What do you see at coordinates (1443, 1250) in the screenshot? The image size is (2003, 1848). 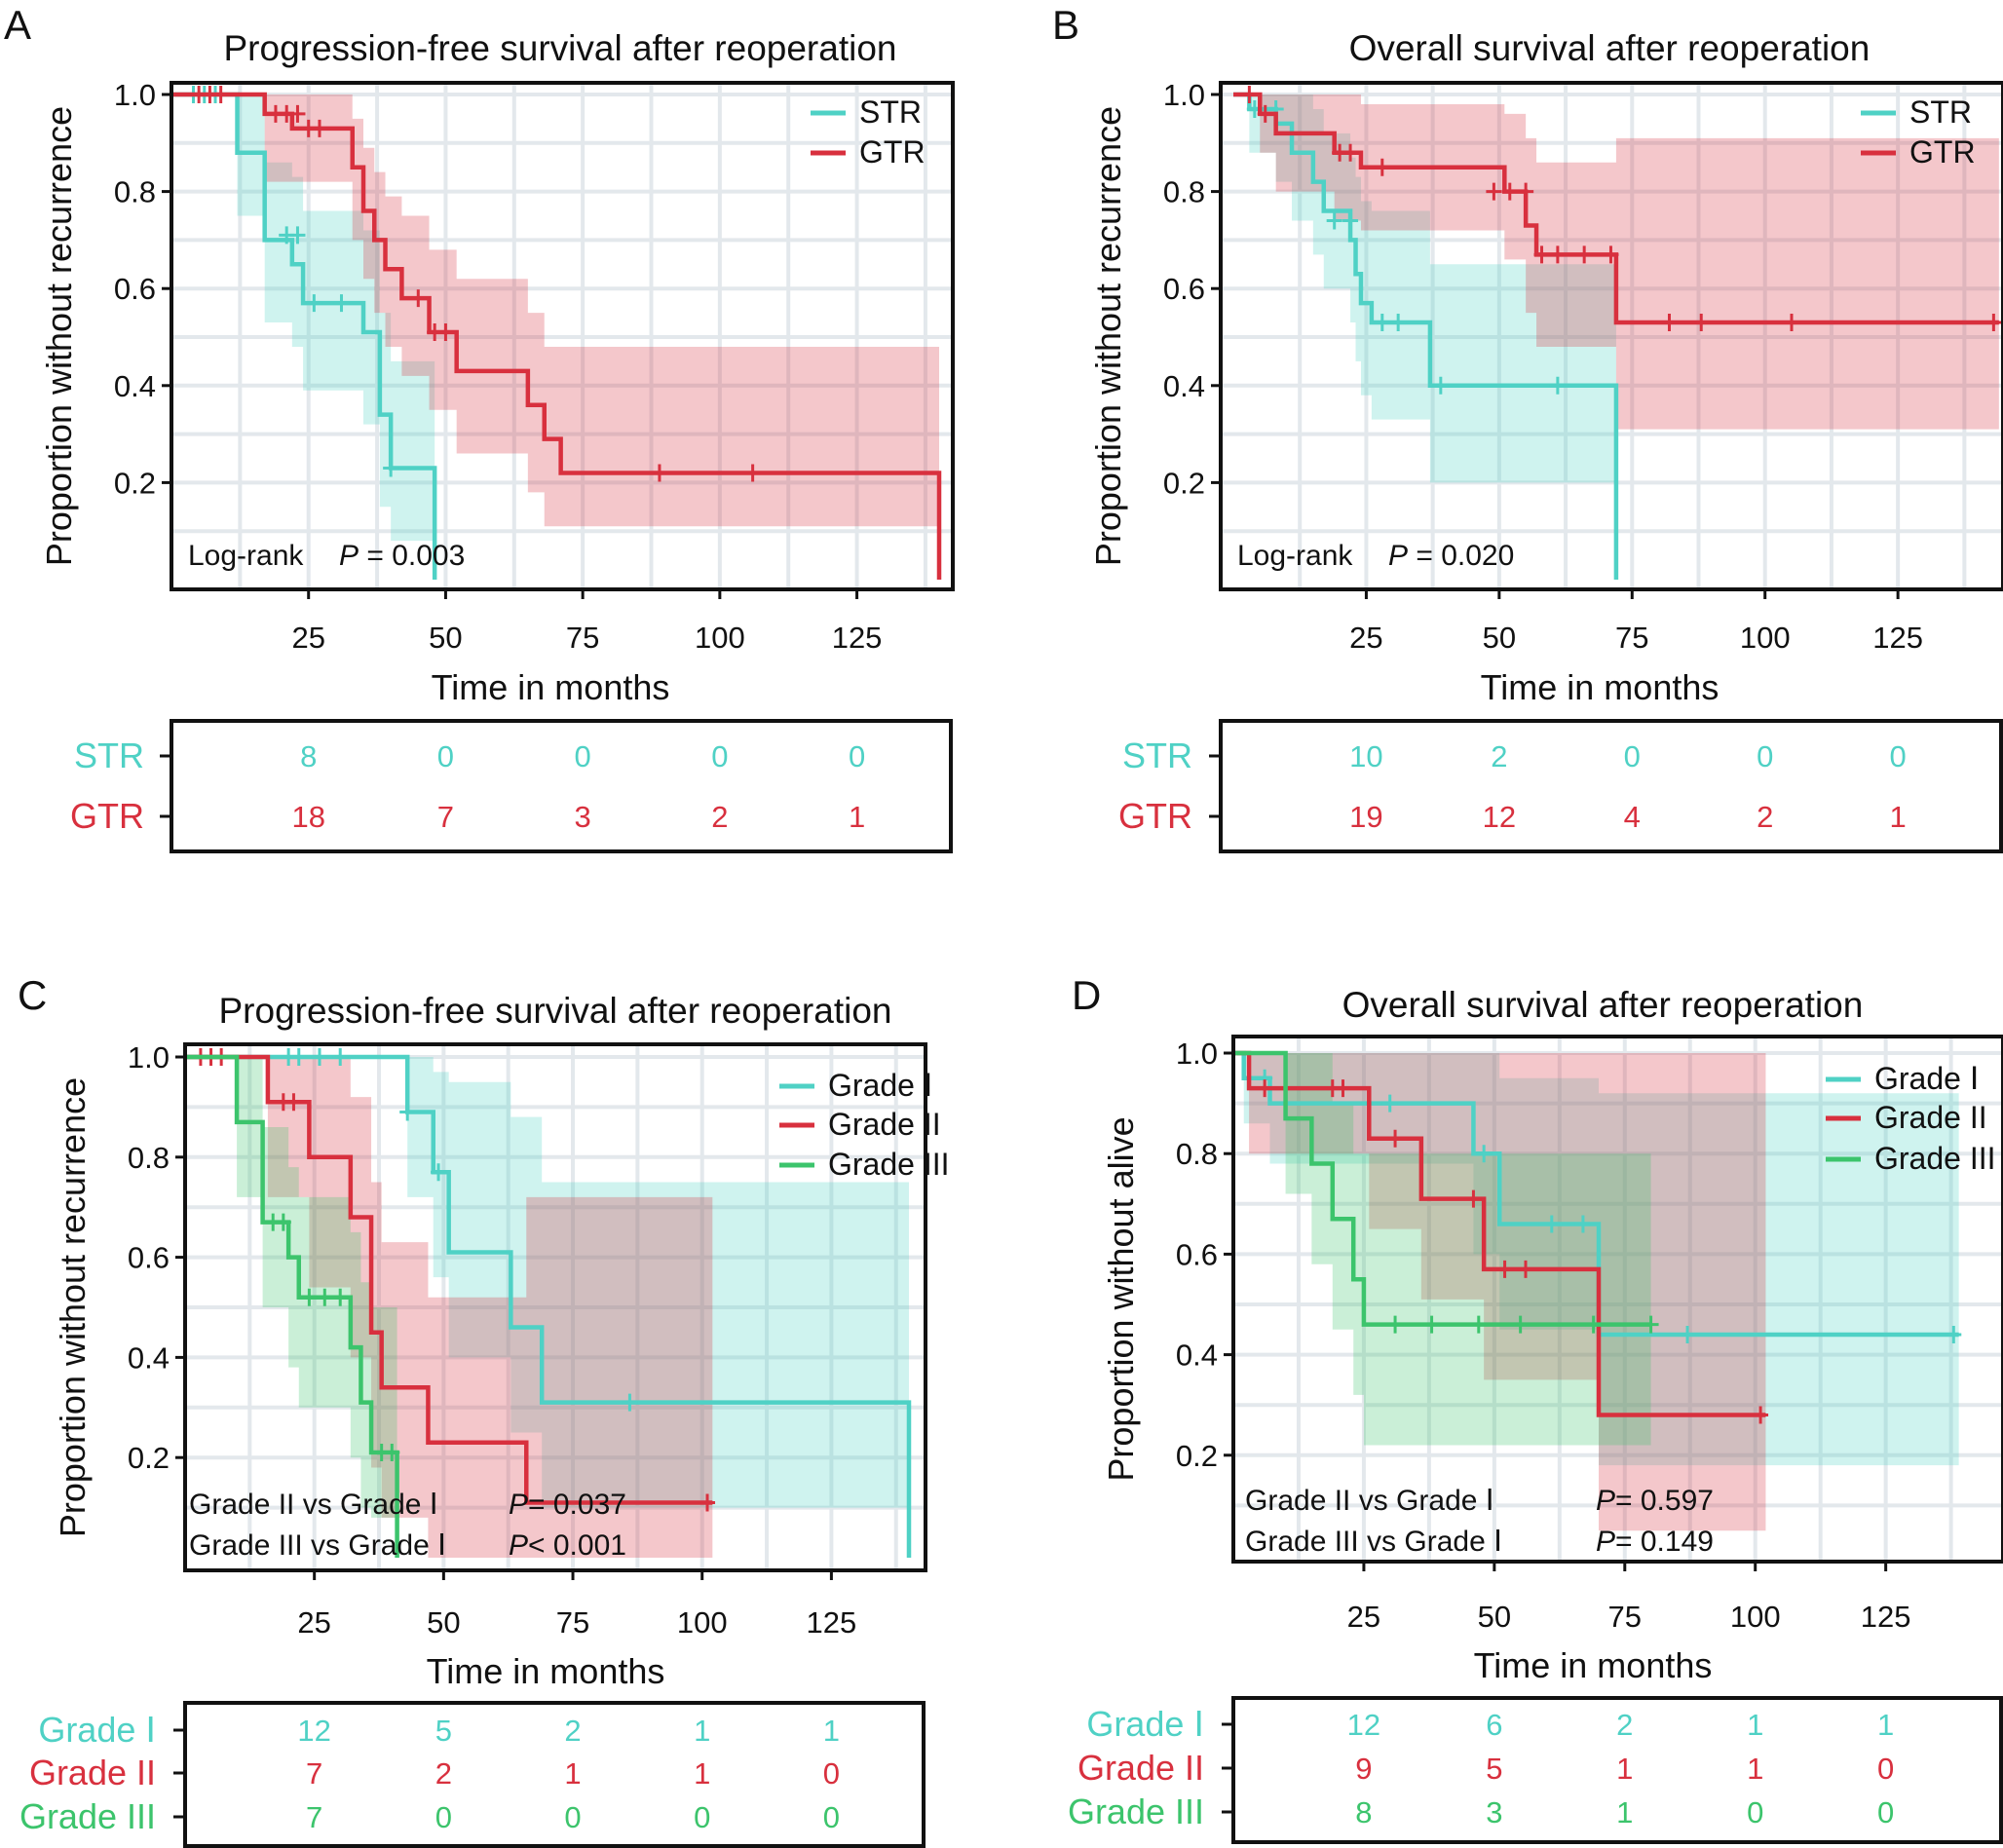 I see `ci-band-grade-iii` at bounding box center [1443, 1250].